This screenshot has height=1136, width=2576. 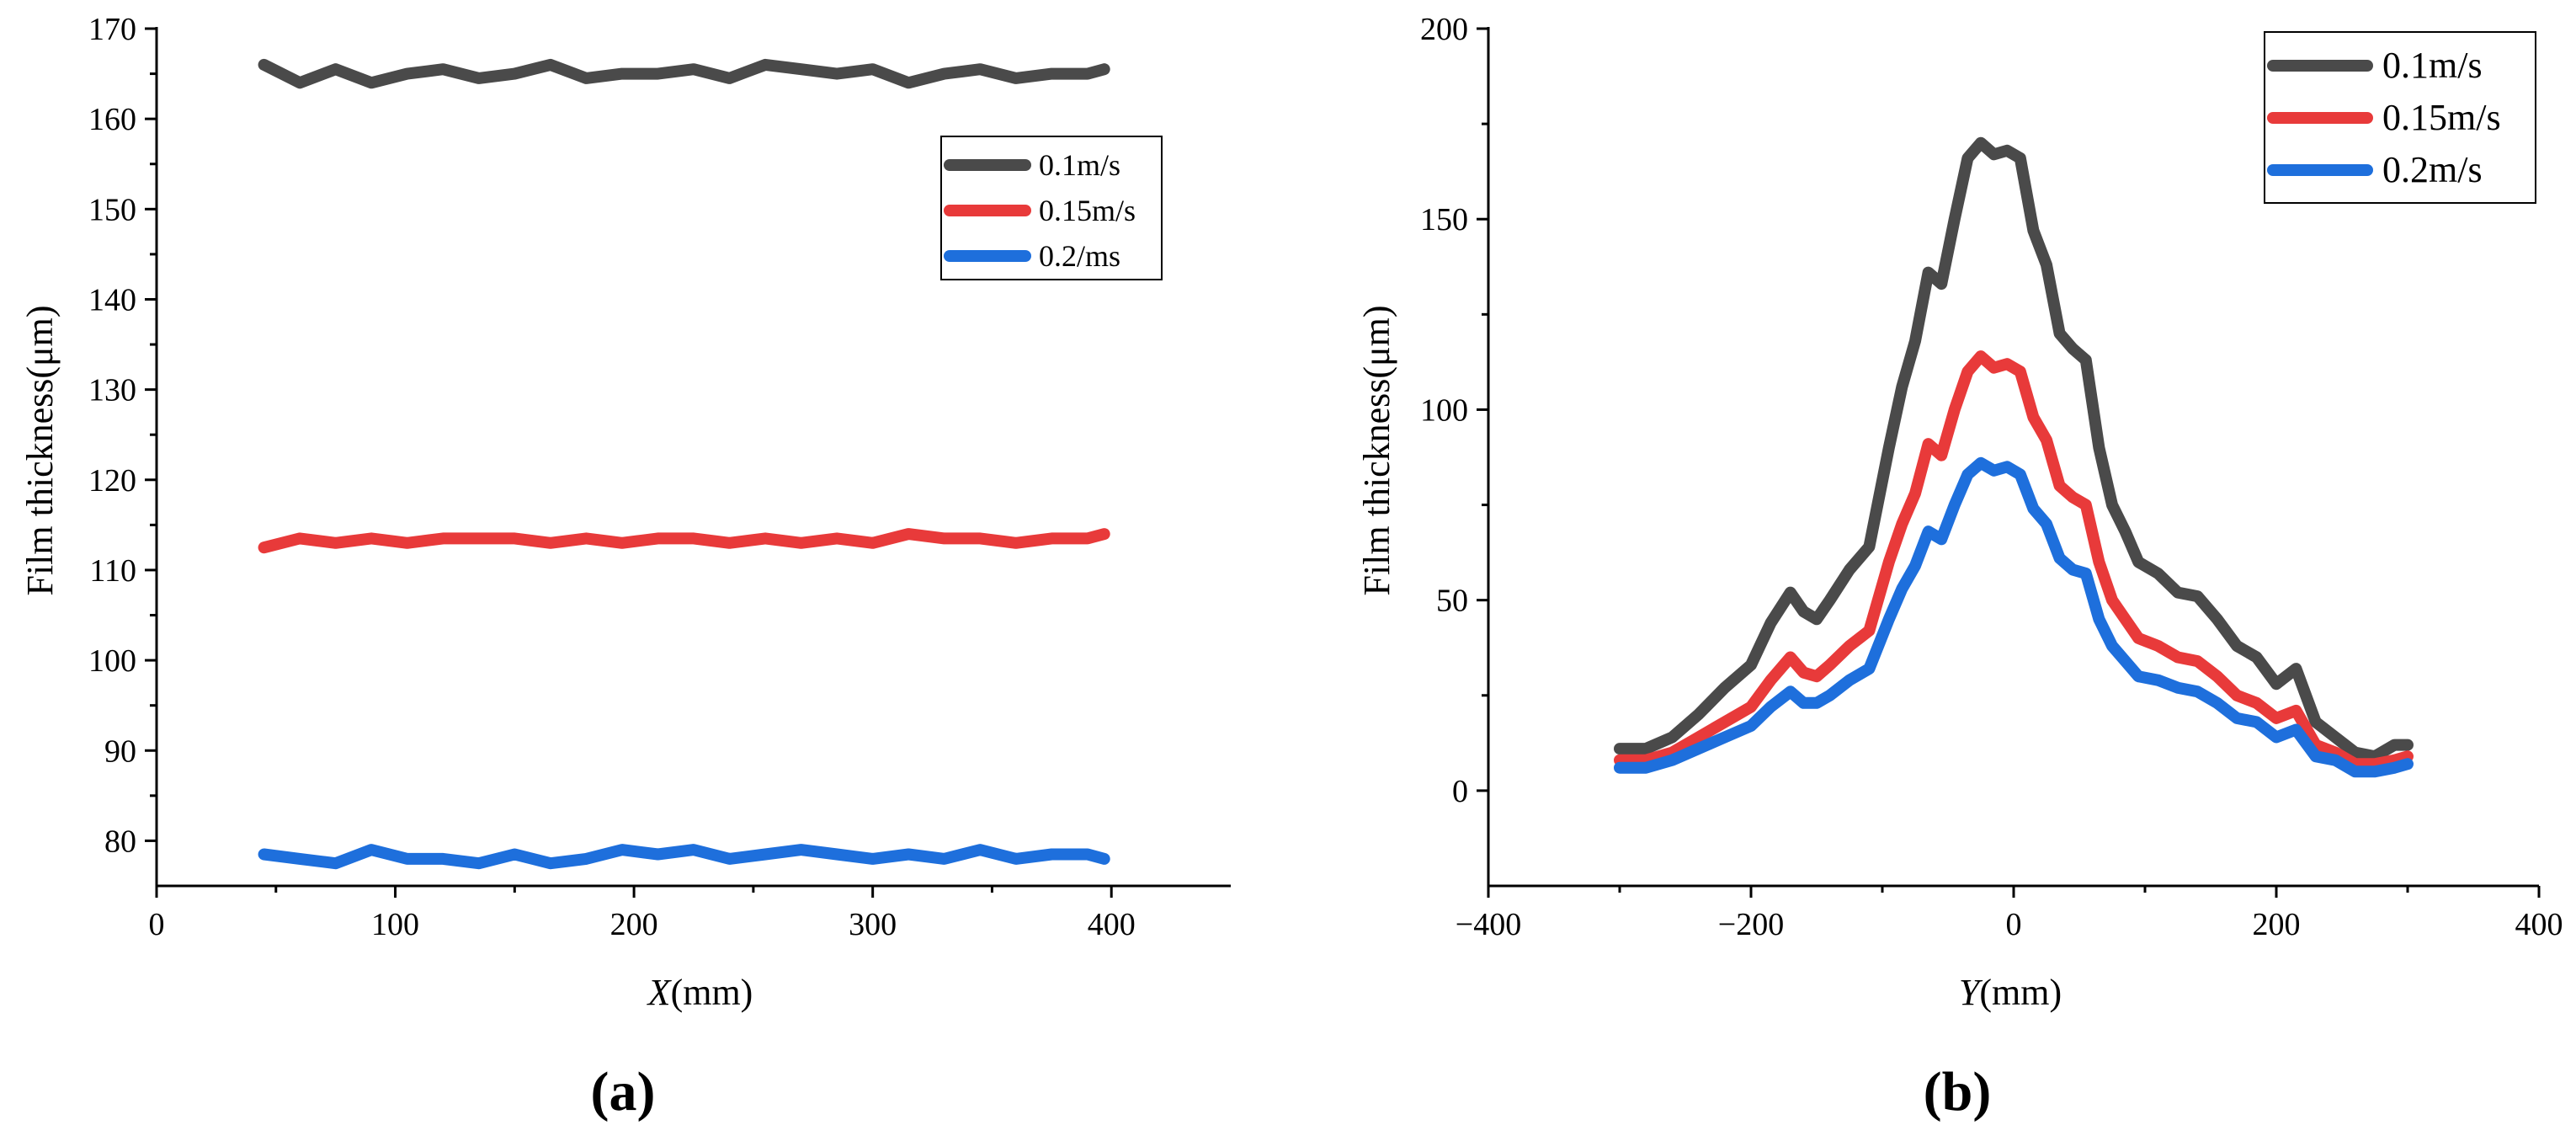 I want to click on panel-a-ytick-label: 90, so click(x=120, y=751).